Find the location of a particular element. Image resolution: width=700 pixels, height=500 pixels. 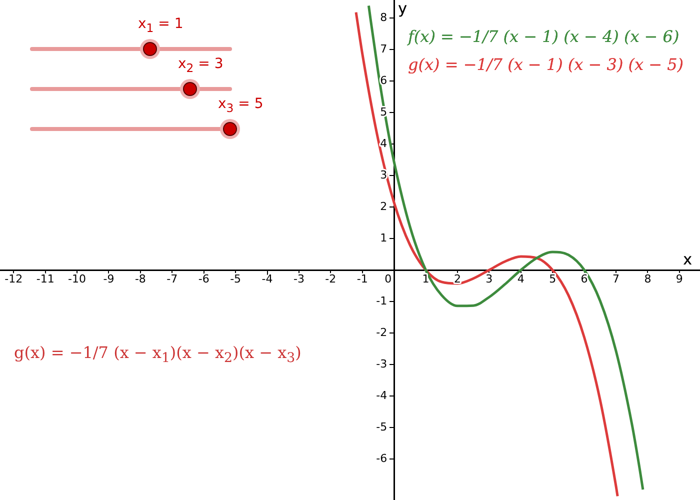

y-tick-label: -5 is located at coordinates (382, 427).